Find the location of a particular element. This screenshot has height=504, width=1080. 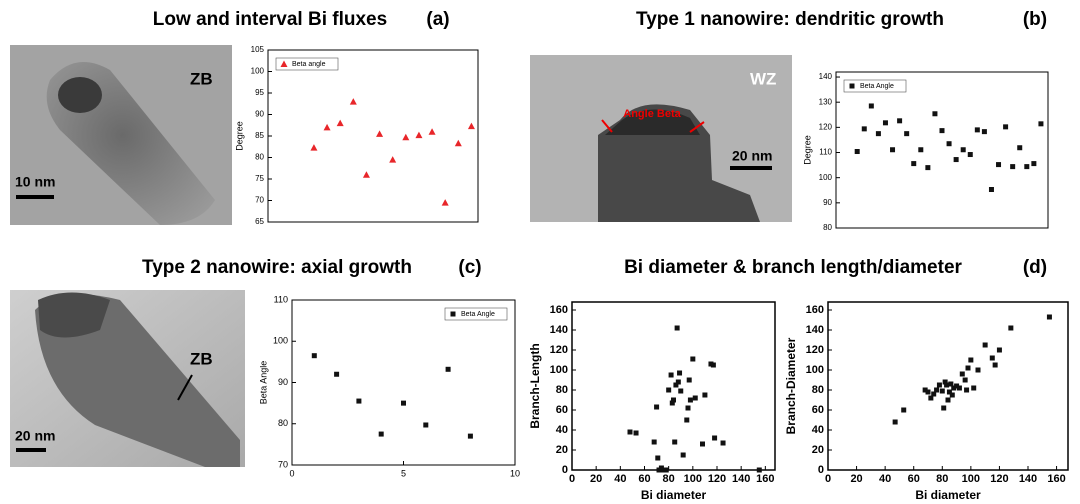

panel-title: Bi diameter & branch length/diameter is located at coordinates (793, 267).